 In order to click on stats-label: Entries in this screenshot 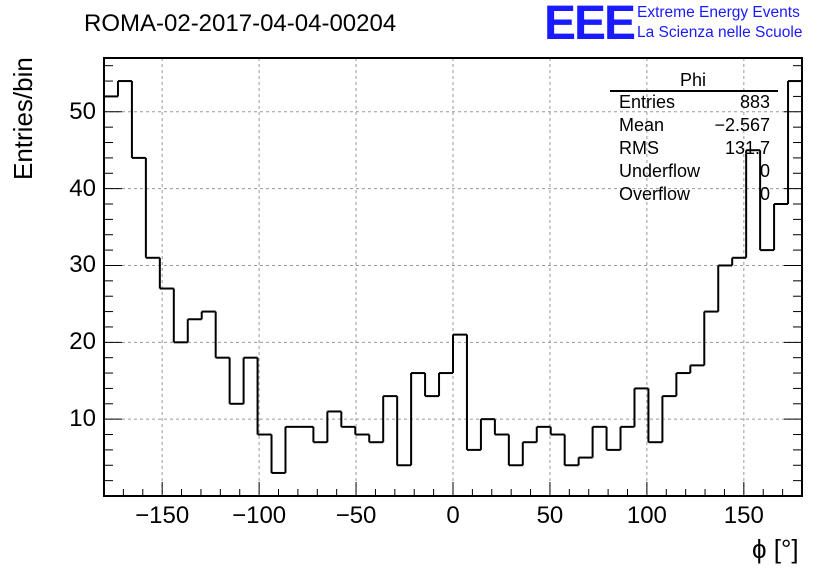, I will do `click(647, 102)`.